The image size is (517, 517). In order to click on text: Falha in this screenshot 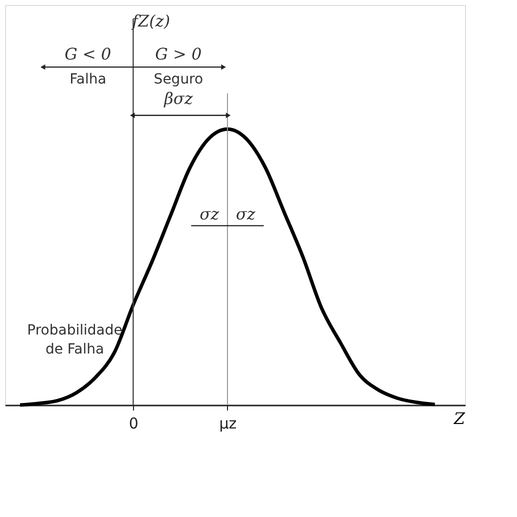, I will do `click(88, 79)`.